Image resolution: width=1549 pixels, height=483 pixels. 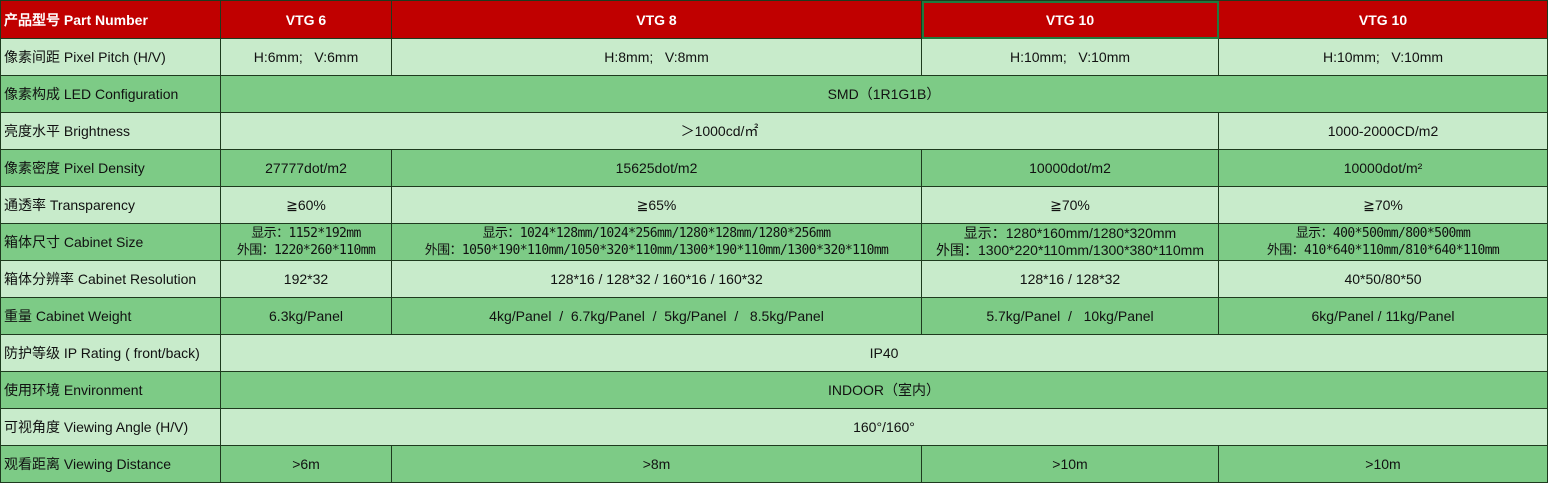 What do you see at coordinates (306, 233) in the screenshot?
I see `spec-value-line: 显示：1152*192mm` at bounding box center [306, 233].